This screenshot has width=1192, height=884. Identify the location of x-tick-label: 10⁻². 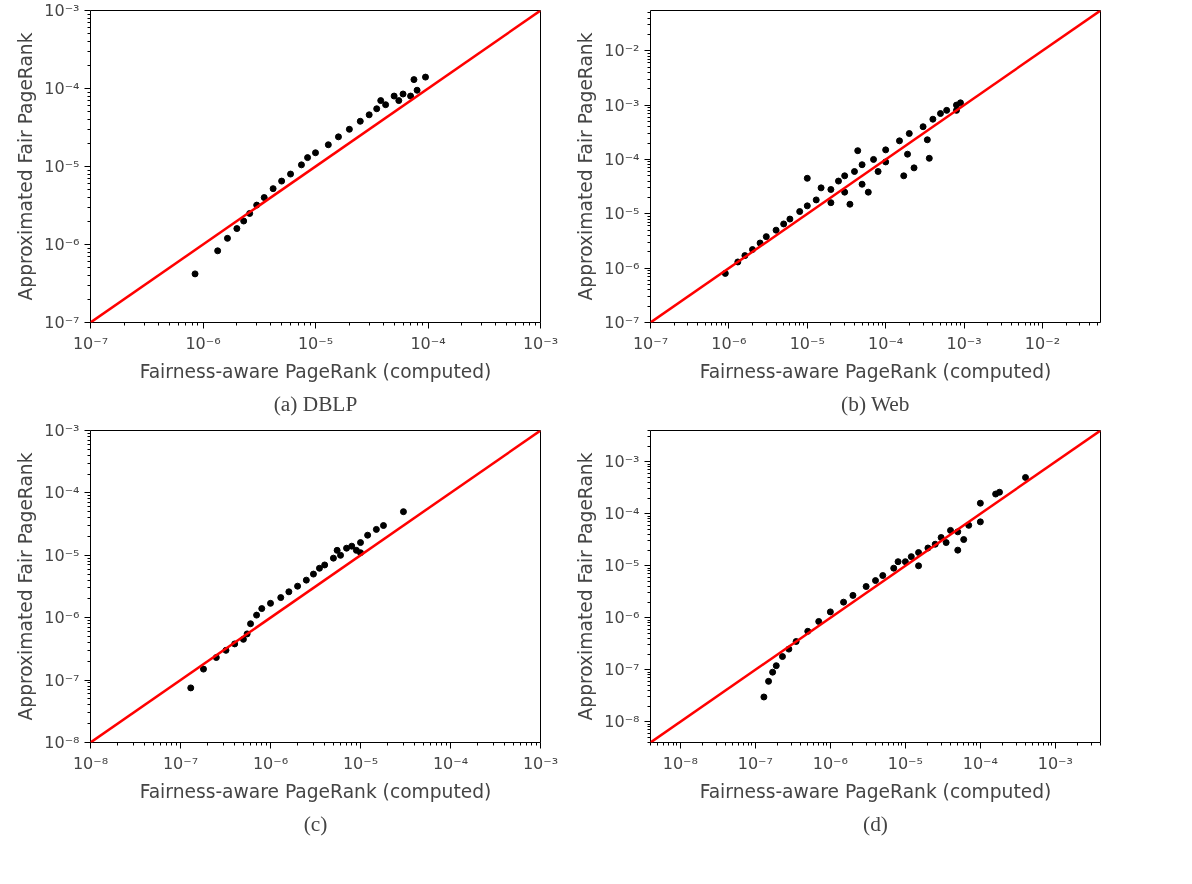
(1042, 343).